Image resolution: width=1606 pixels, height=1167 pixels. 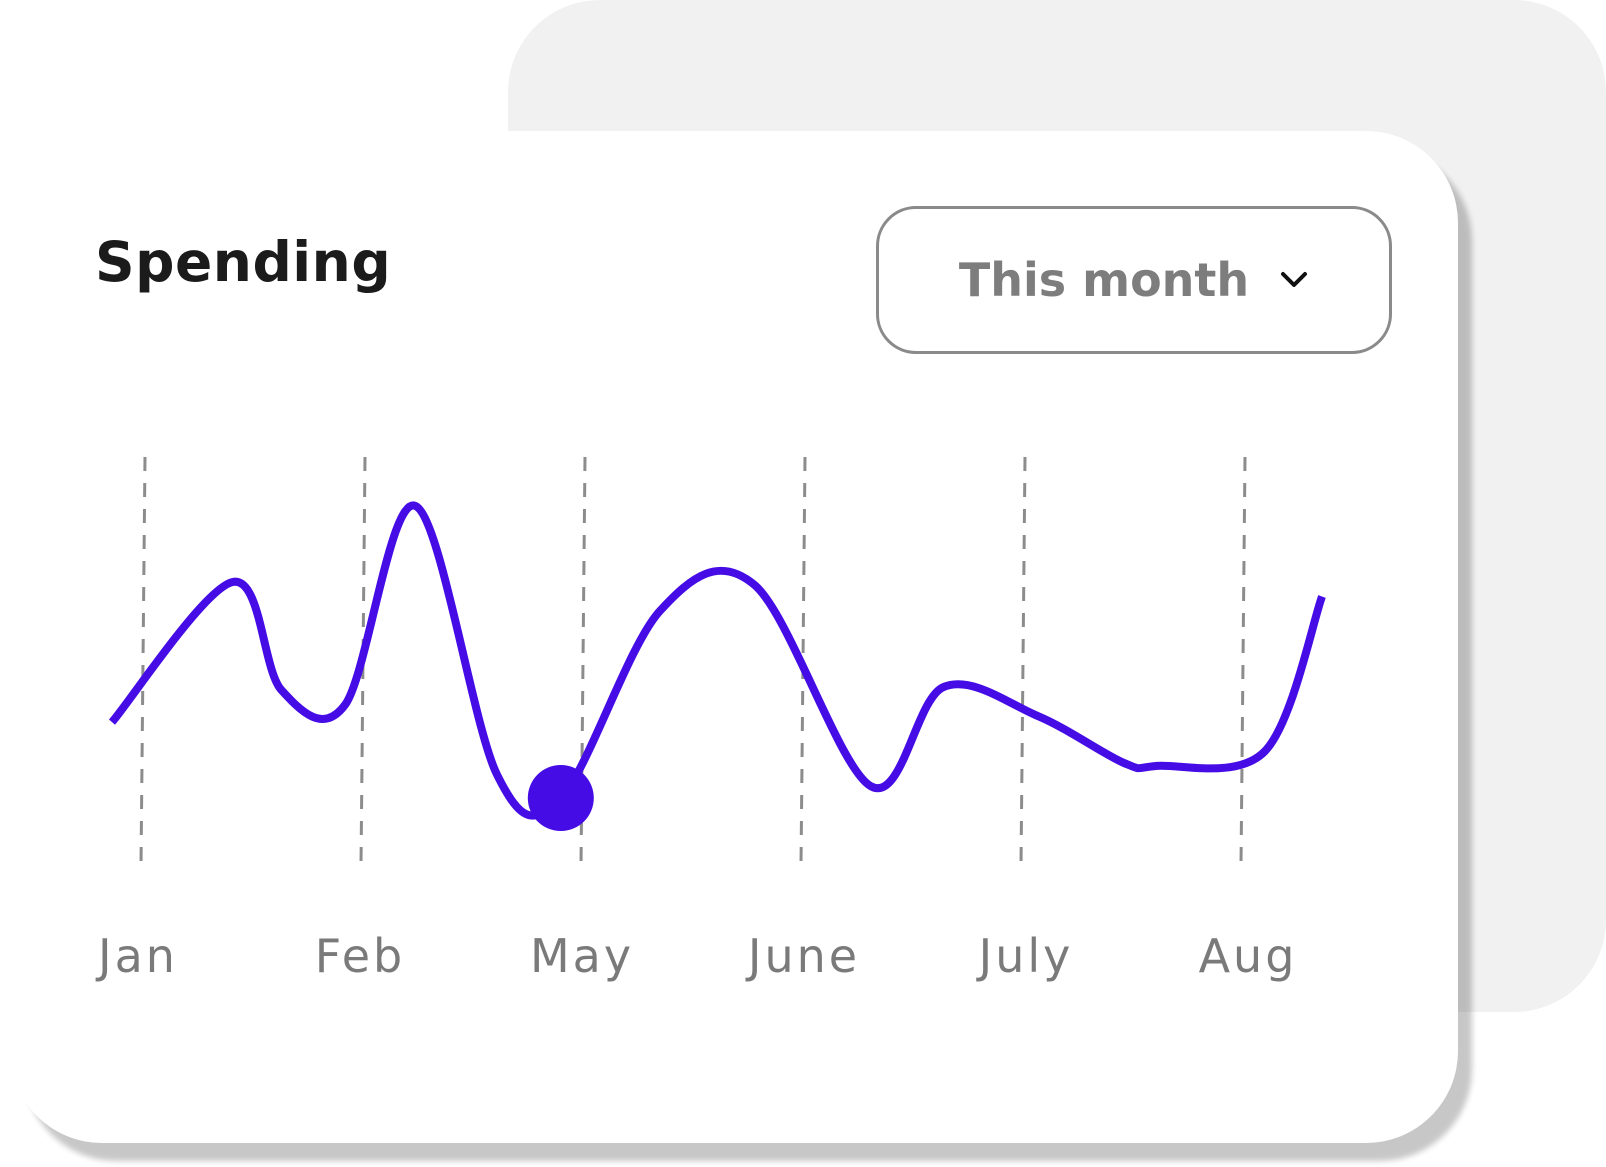 What do you see at coordinates (1248, 956) in the screenshot?
I see `x-tick-label-aug: Aug` at bounding box center [1248, 956].